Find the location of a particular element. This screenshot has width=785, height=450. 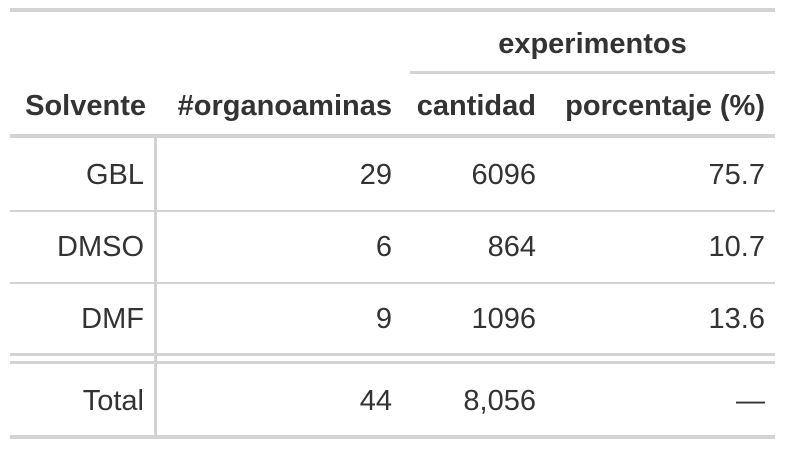

row-solvente: GBL is located at coordinates (114, 175).